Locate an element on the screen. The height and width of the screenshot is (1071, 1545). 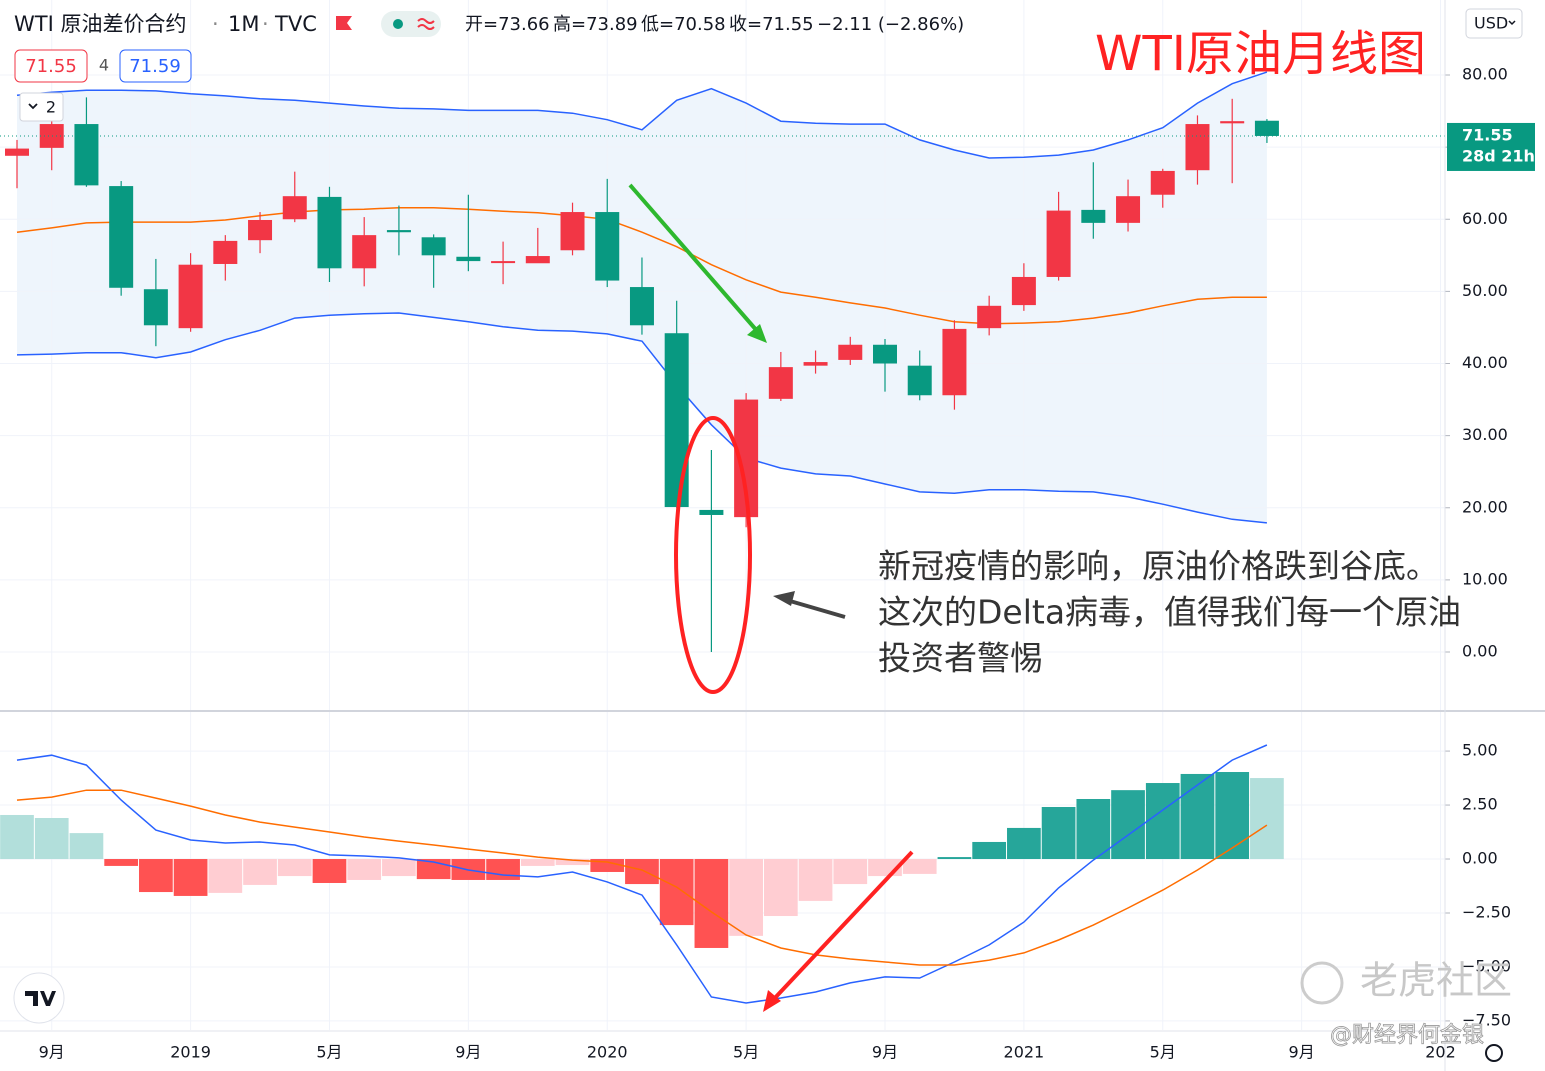
ohlc-value: 开=73.66 is located at coordinates (507, 24).